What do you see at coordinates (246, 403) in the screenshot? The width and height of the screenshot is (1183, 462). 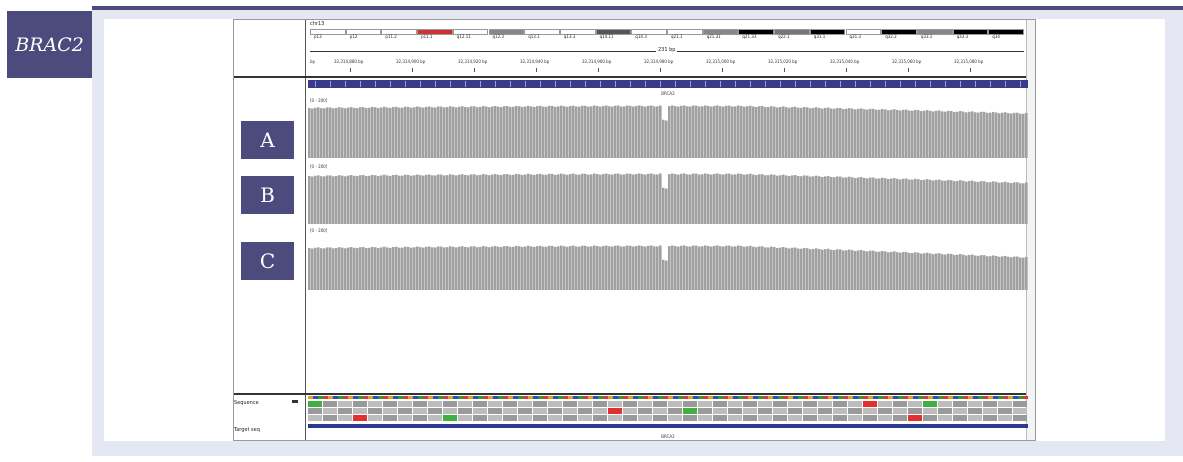 I see `sequence-track-name: Sequence` at bounding box center [246, 403].